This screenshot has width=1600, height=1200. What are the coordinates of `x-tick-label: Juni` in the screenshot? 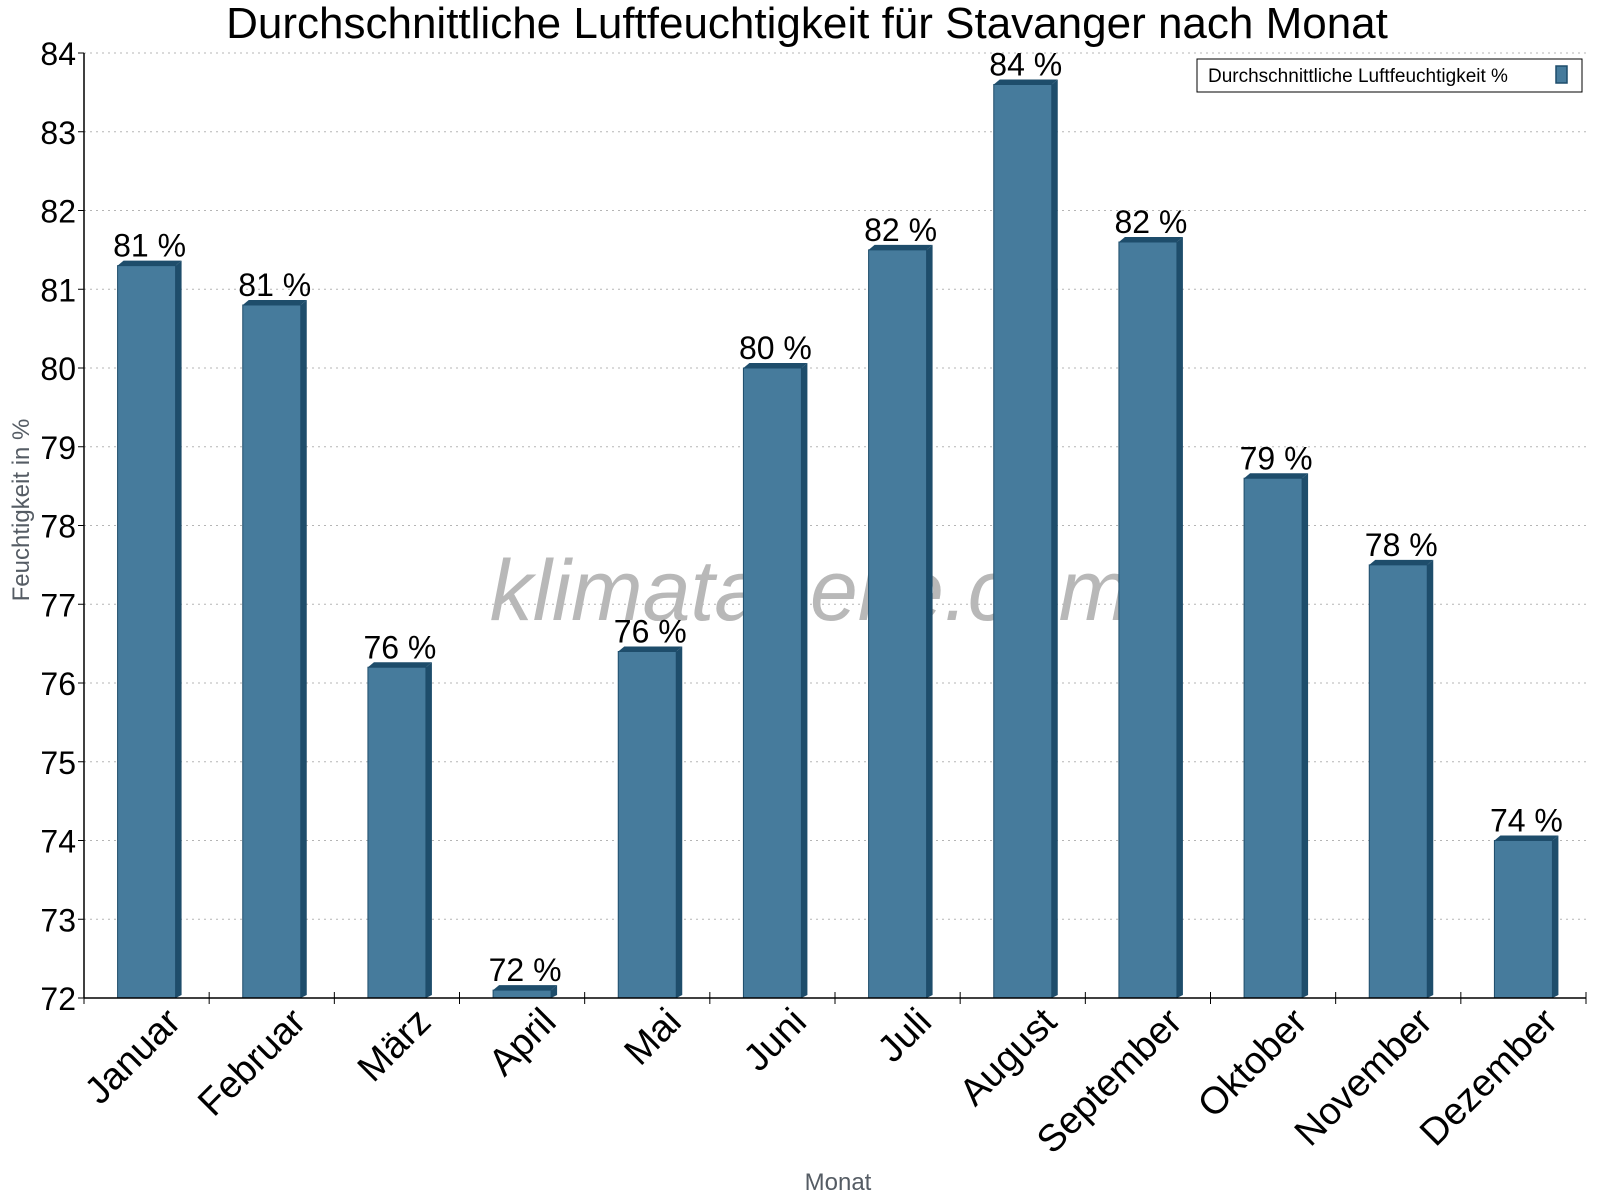 It's located at (775, 1040).